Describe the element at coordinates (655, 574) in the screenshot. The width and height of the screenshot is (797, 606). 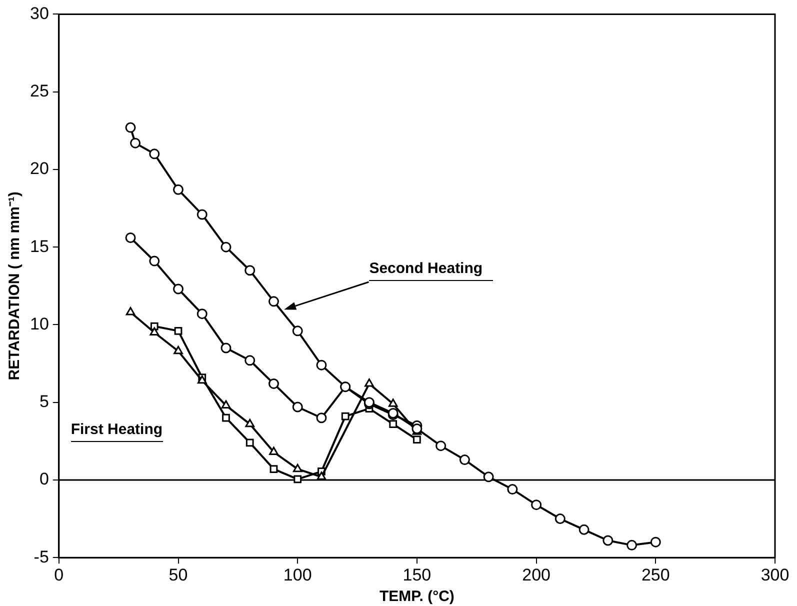
I see `x-tick-label: 250` at that location.